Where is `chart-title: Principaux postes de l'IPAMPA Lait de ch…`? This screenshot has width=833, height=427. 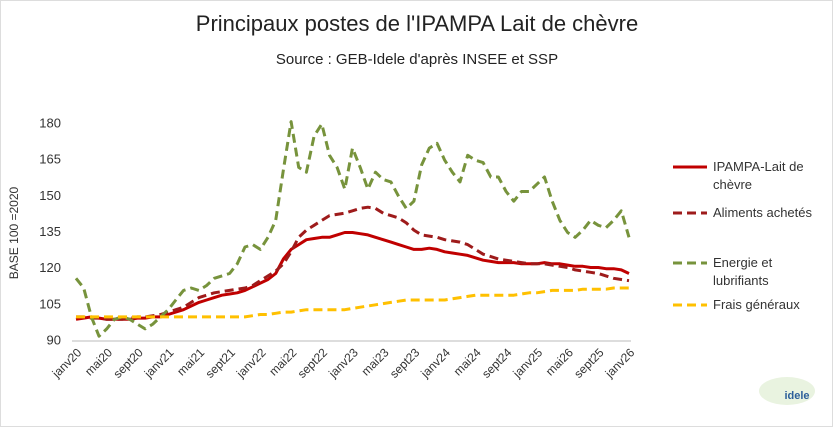
chart-title: Principaux postes de l'IPAMPA Lait de ch… is located at coordinates (417, 23).